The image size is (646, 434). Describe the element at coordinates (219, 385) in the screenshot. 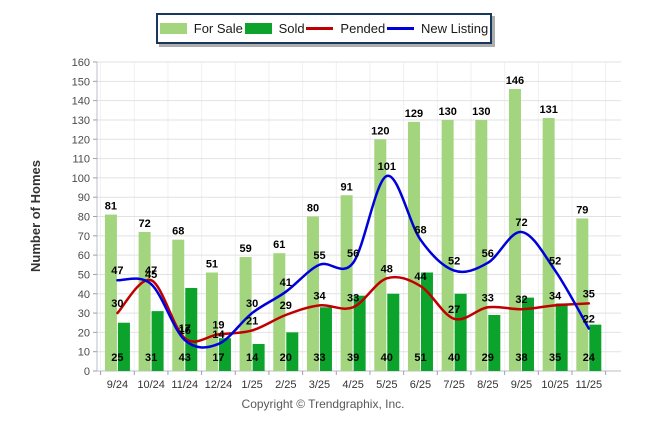

I see `x-tick-label: 12/24` at that location.